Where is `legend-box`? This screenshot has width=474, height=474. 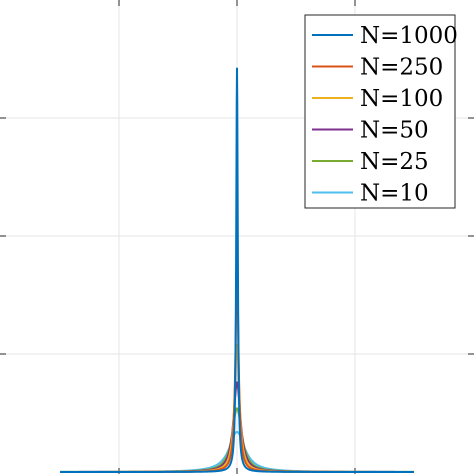 legend-box is located at coordinates (380, 111).